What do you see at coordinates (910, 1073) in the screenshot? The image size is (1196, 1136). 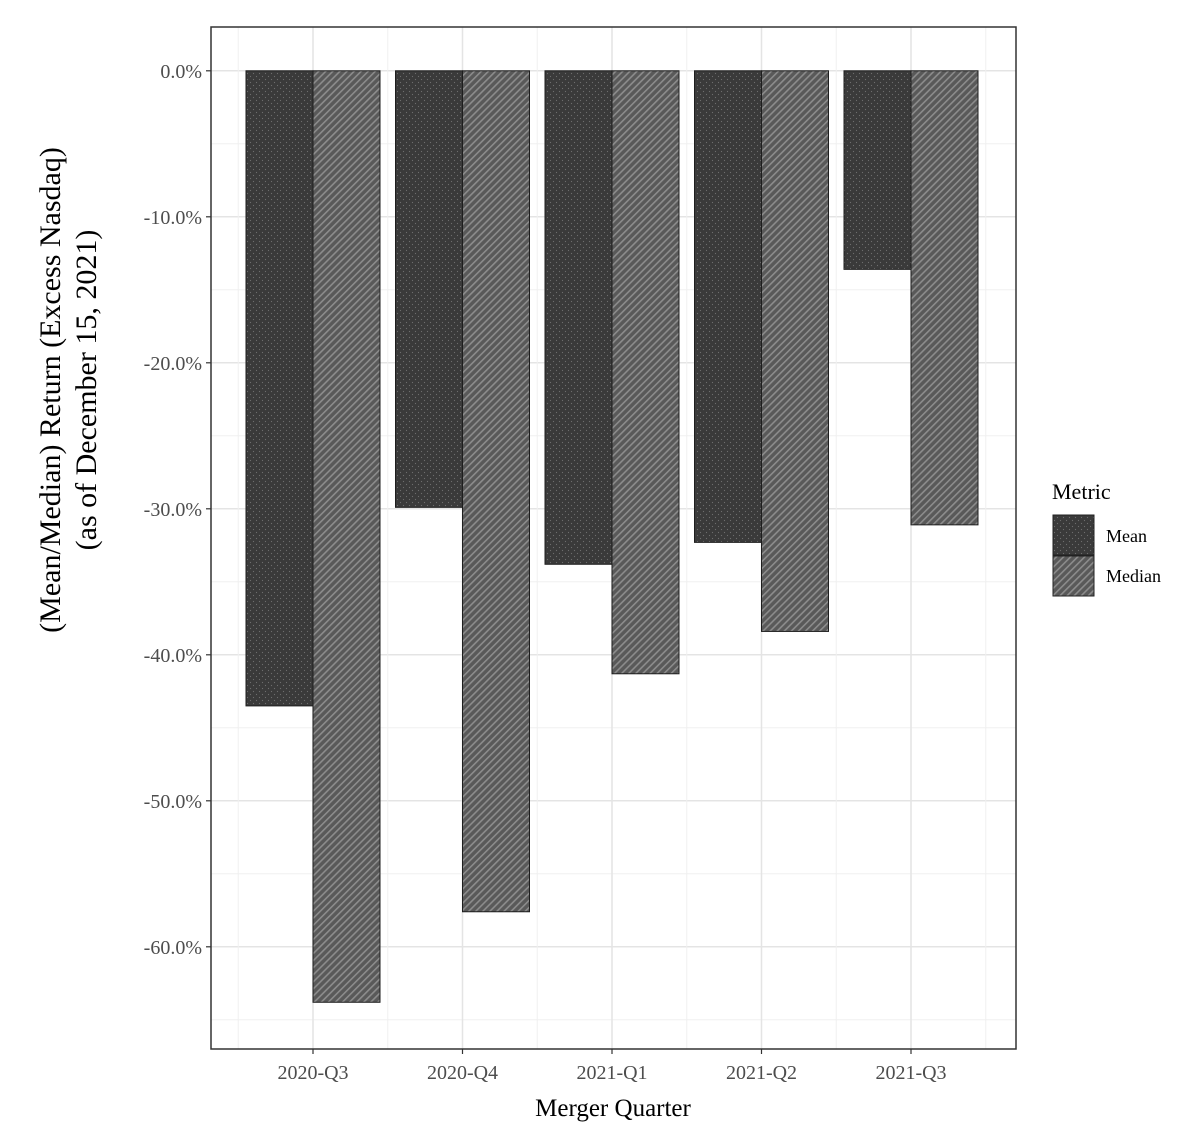 I see `x-tick-label: 2021-Q3` at bounding box center [910, 1073].